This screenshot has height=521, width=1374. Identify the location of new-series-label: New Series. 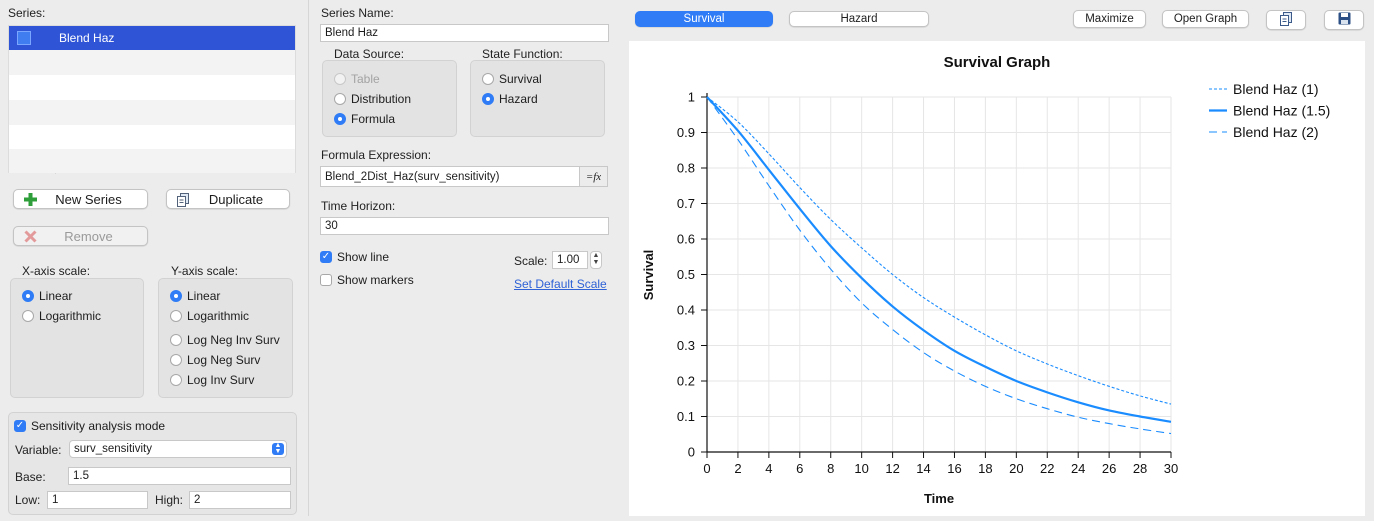
(88, 199).